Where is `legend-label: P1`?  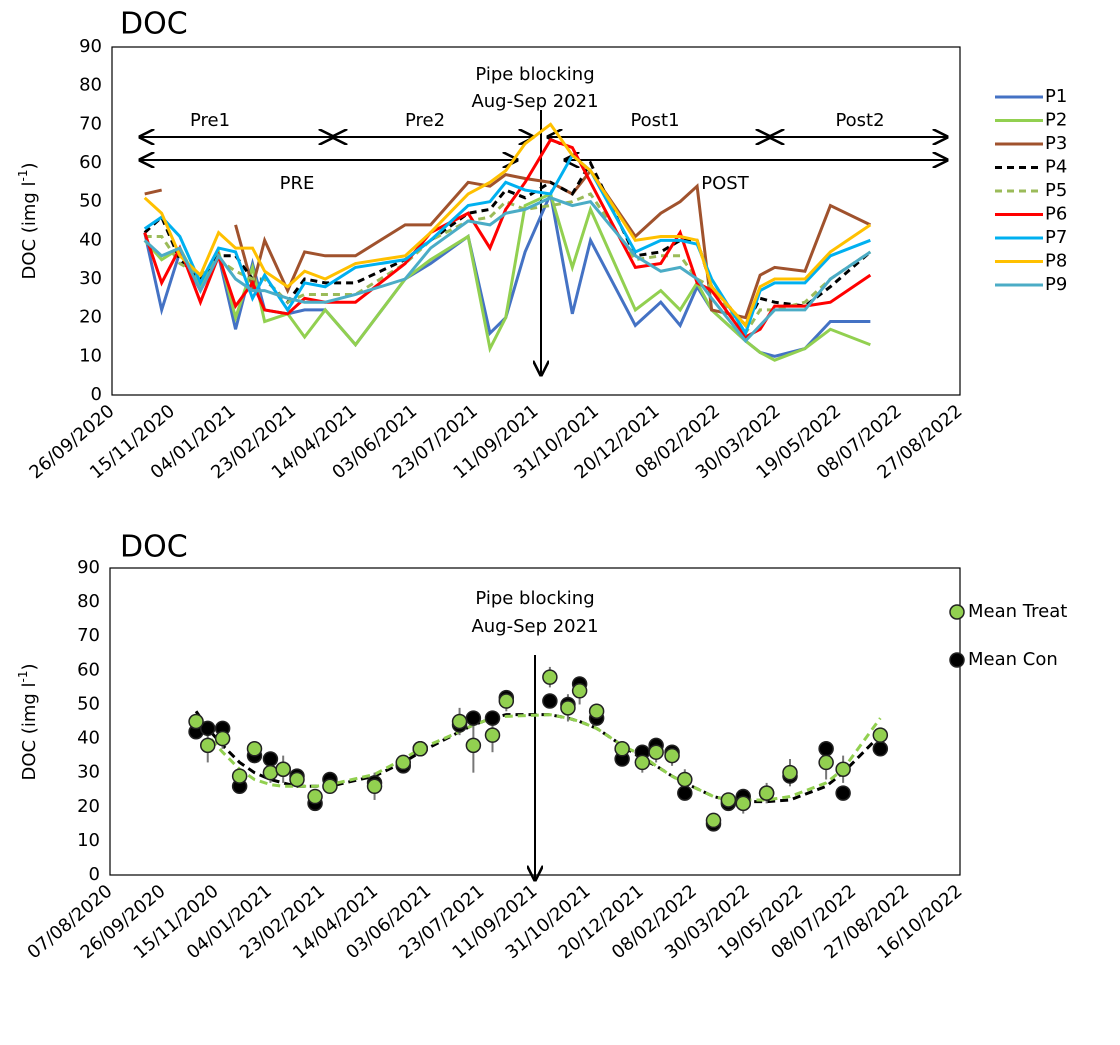
legend-label: P1 is located at coordinates (1056, 96).